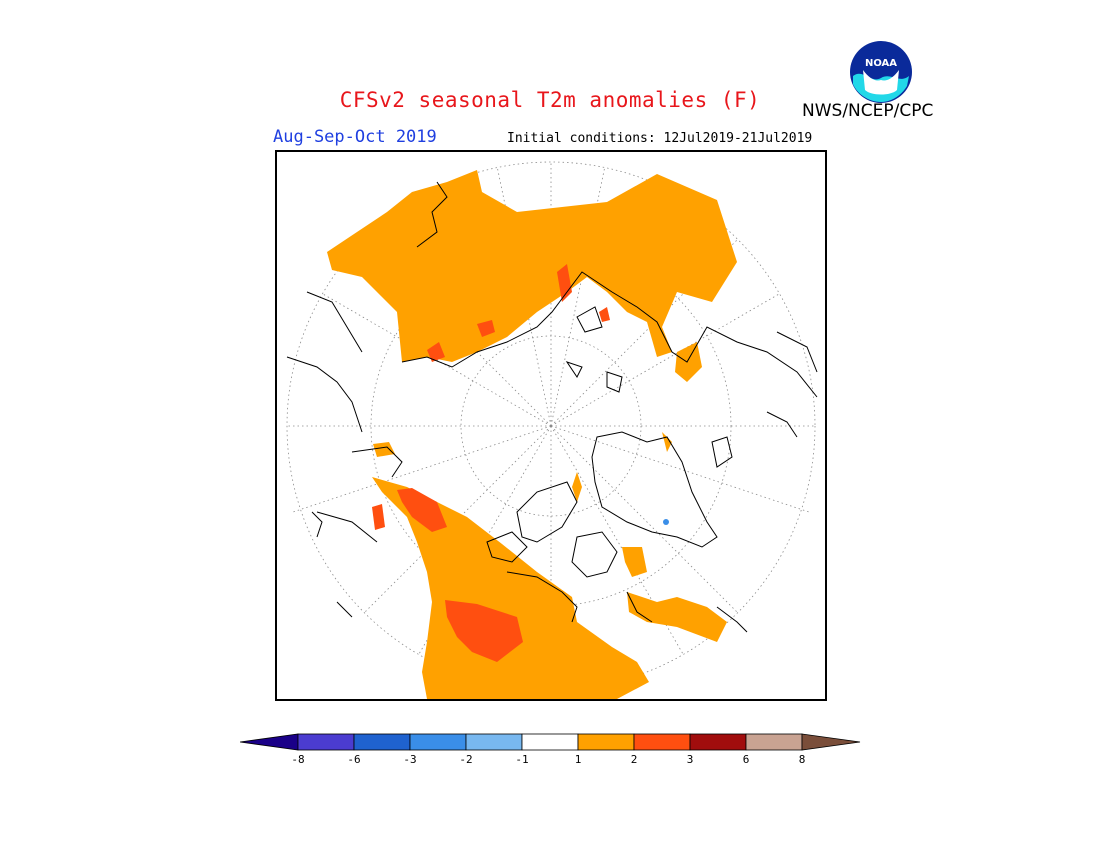  What do you see at coordinates (831, 742) in the screenshot?
I see `colorbar-high-arrow` at bounding box center [831, 742].